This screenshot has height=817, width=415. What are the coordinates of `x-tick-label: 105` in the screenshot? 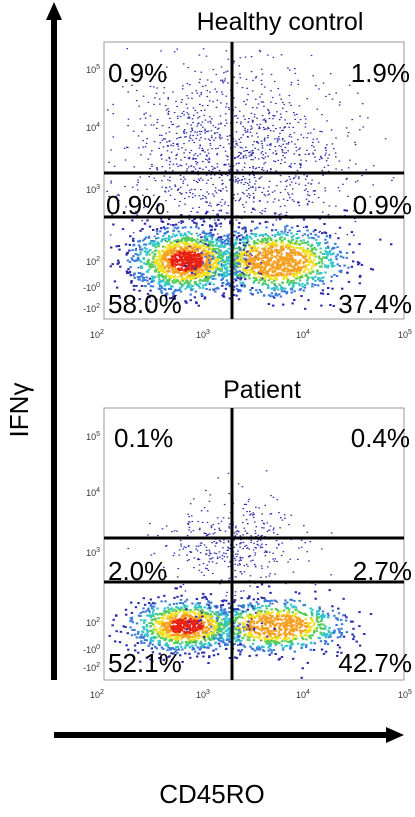 It's located at (405, 334).